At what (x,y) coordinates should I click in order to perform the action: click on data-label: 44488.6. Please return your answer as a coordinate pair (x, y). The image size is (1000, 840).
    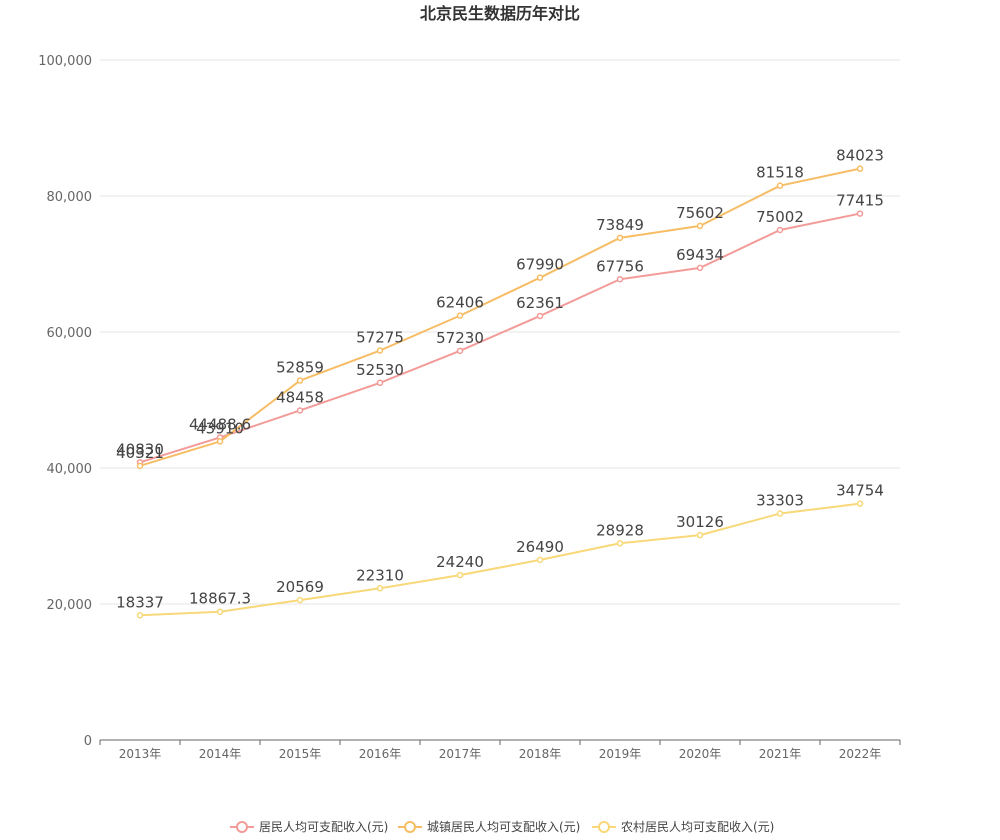
    Looking at the image, I should click on (220, 424).